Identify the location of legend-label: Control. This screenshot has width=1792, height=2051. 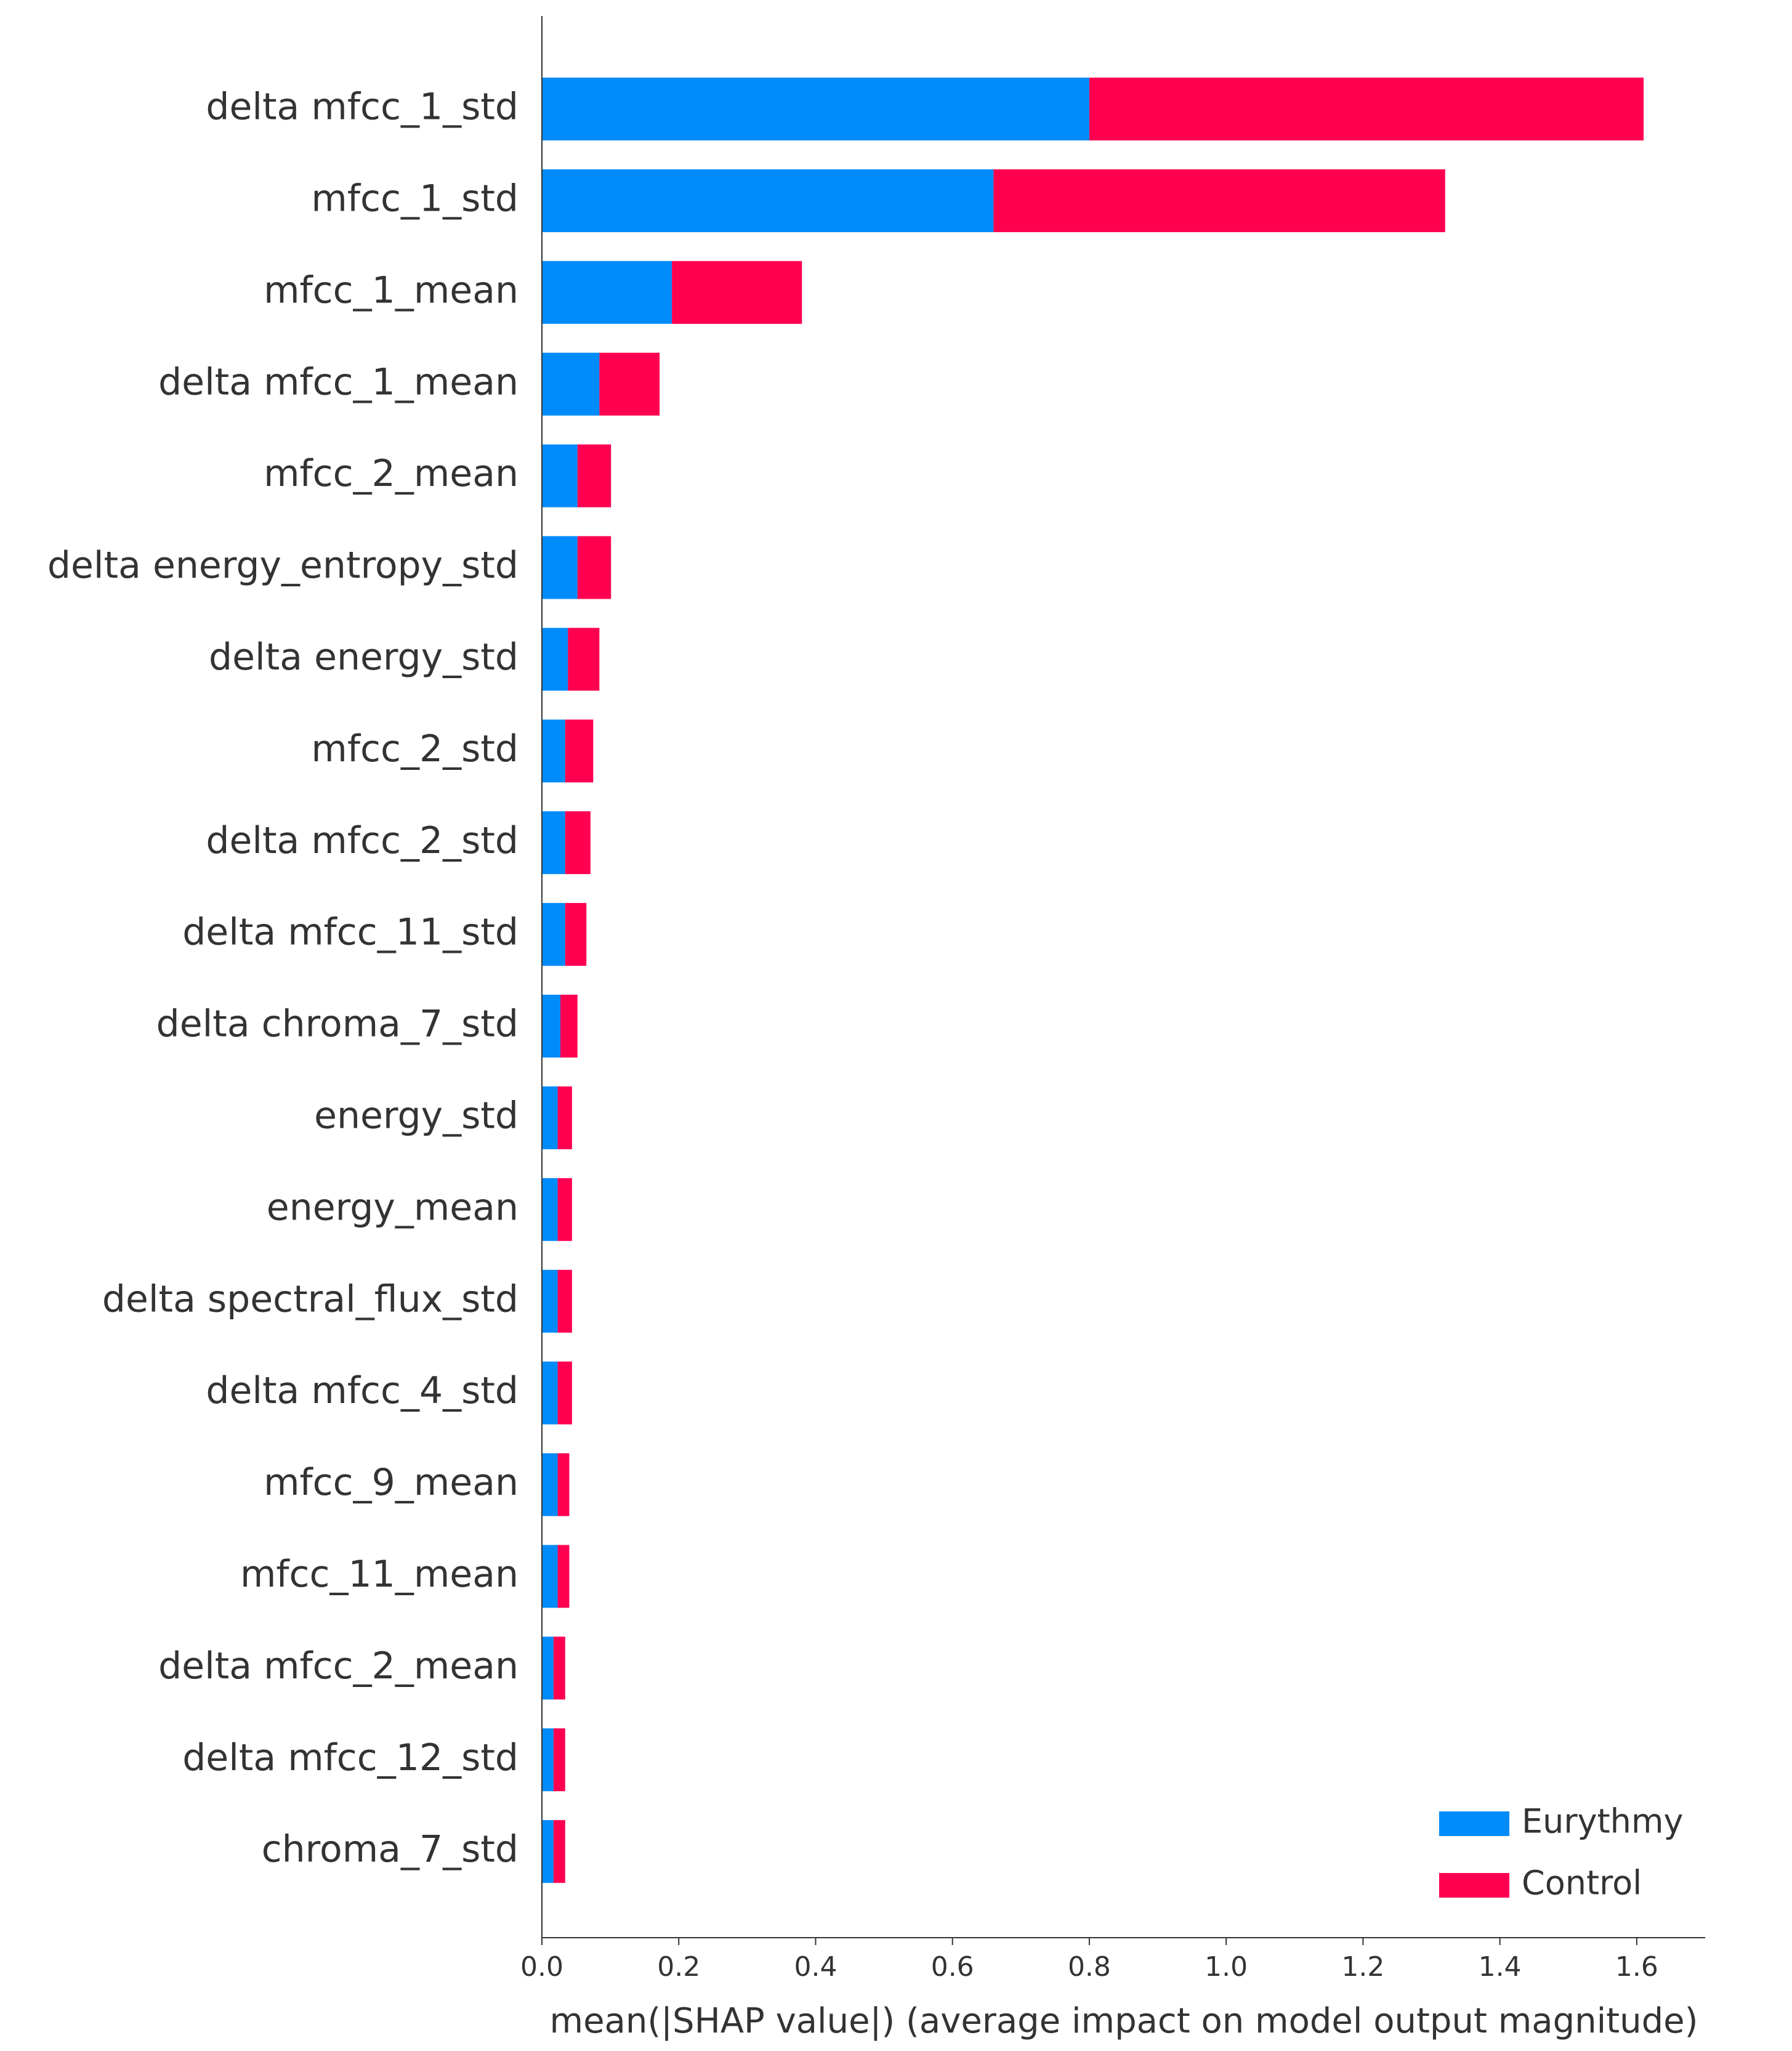
(1582, 1883).